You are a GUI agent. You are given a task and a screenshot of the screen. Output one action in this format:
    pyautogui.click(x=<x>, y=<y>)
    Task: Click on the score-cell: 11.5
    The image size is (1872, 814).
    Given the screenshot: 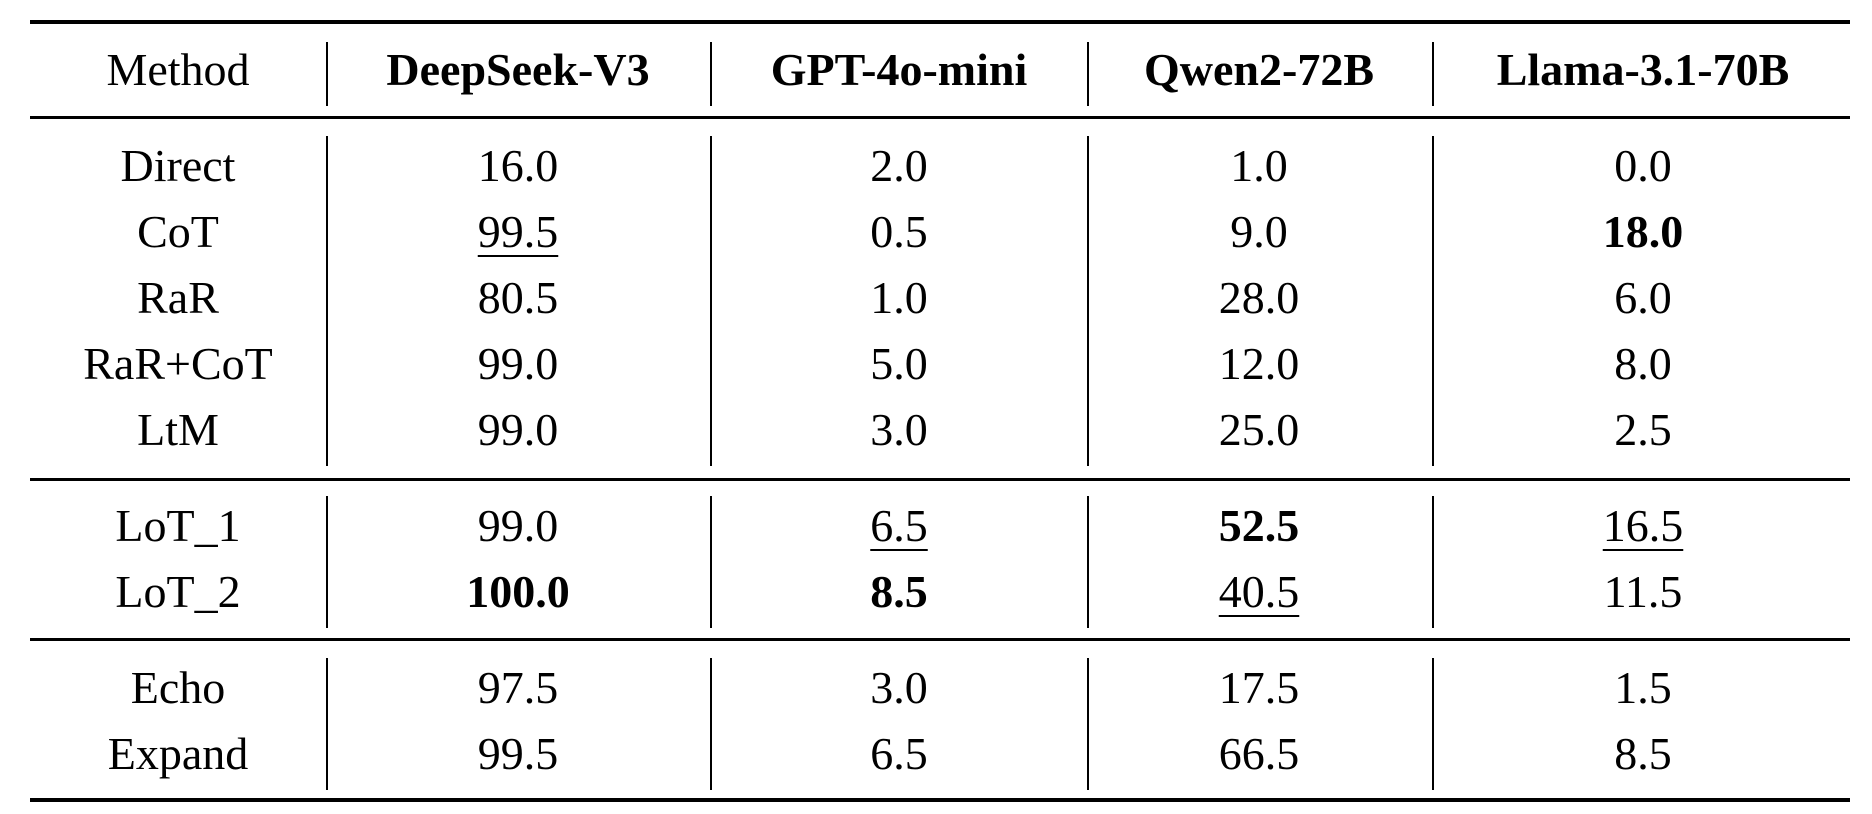 What is the action you would take?
    pyautogui.click(x=1643, y=591)
    